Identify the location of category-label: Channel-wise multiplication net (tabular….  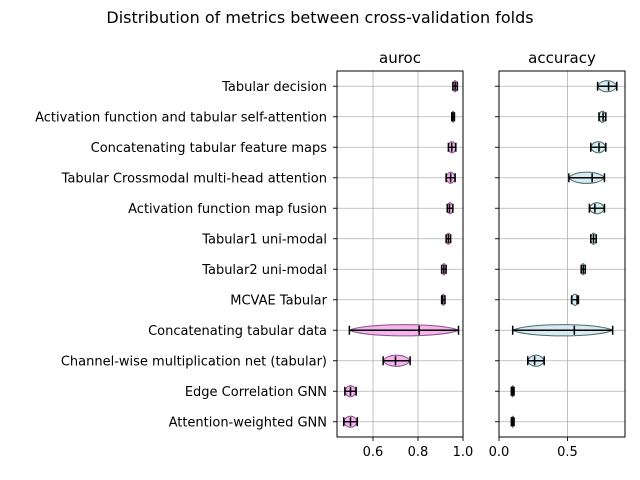
(194, 361).